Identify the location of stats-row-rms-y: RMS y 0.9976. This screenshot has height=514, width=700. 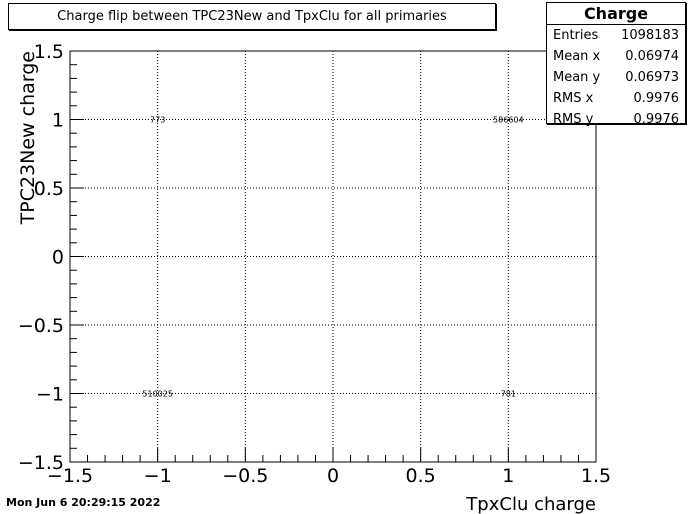
(616, 119).